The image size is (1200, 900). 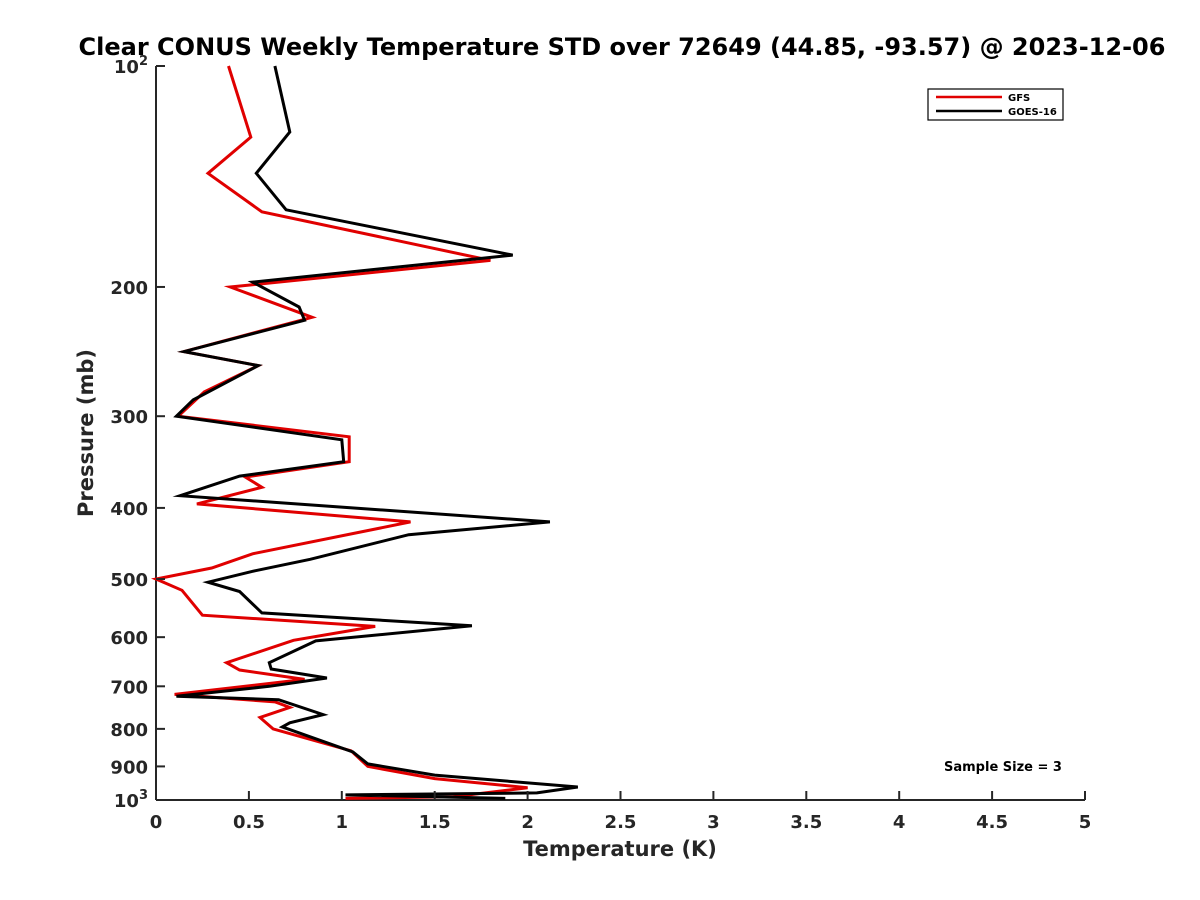 I want to click on x-axis-ticks: 0 0.5 1 1.5 2 2.5 3 3.5 4 4.5 5, so click(x=621, y=812).